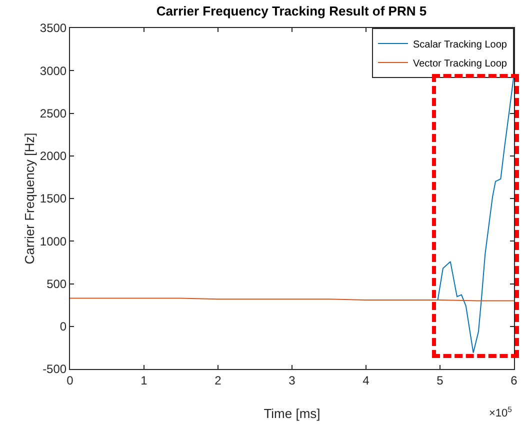  What do you see at coordinates (291, 11) in the screenshot?
I see `chart-title: Carrier Frequency Tracking Result of PRN 5` at bounding box center [291, 11].